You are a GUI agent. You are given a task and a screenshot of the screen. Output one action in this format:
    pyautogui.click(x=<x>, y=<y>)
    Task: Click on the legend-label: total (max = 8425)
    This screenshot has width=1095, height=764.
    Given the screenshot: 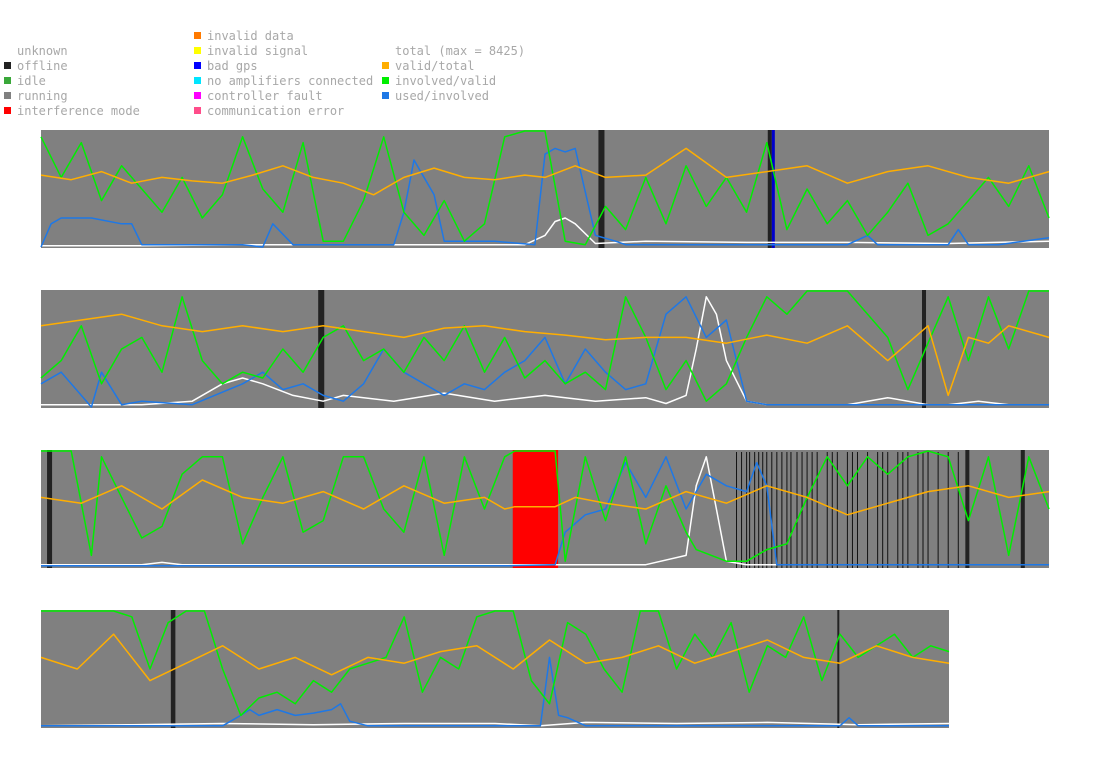 What is the action you would take?
    pyautogui.click(x=460, y=51)
    